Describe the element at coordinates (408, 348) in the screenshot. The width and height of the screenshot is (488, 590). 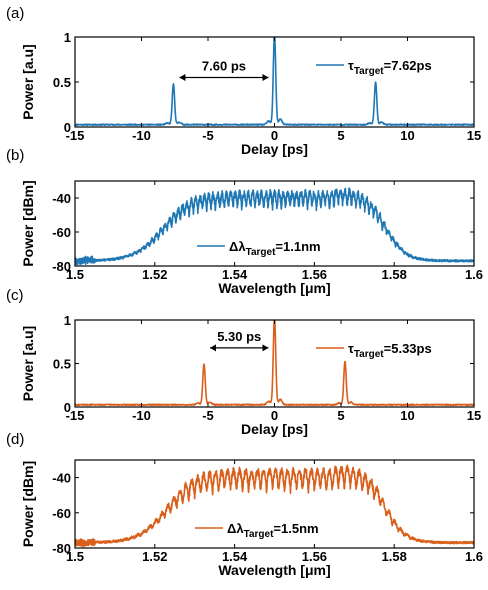
I see `legend-suffix: =5.33ps` at that location.